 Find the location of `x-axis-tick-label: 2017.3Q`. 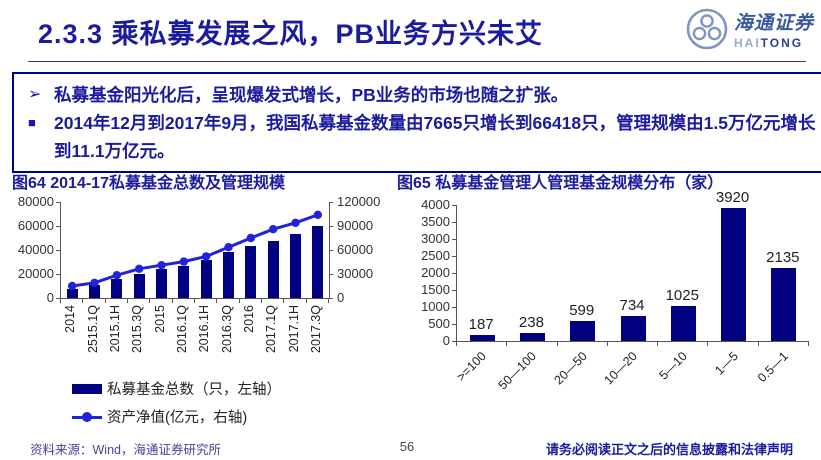

x-axis-tick-label: 2017.3Q is located at coordinates (315, 329).